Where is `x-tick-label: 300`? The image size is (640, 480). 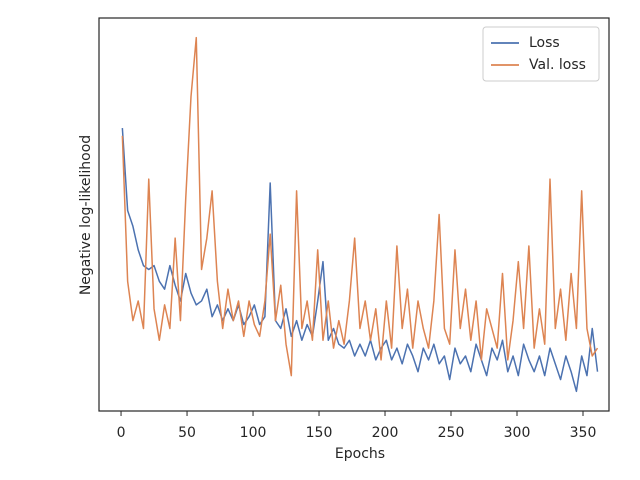
x-tick-label: 300 is located at coordinates (517, 433).